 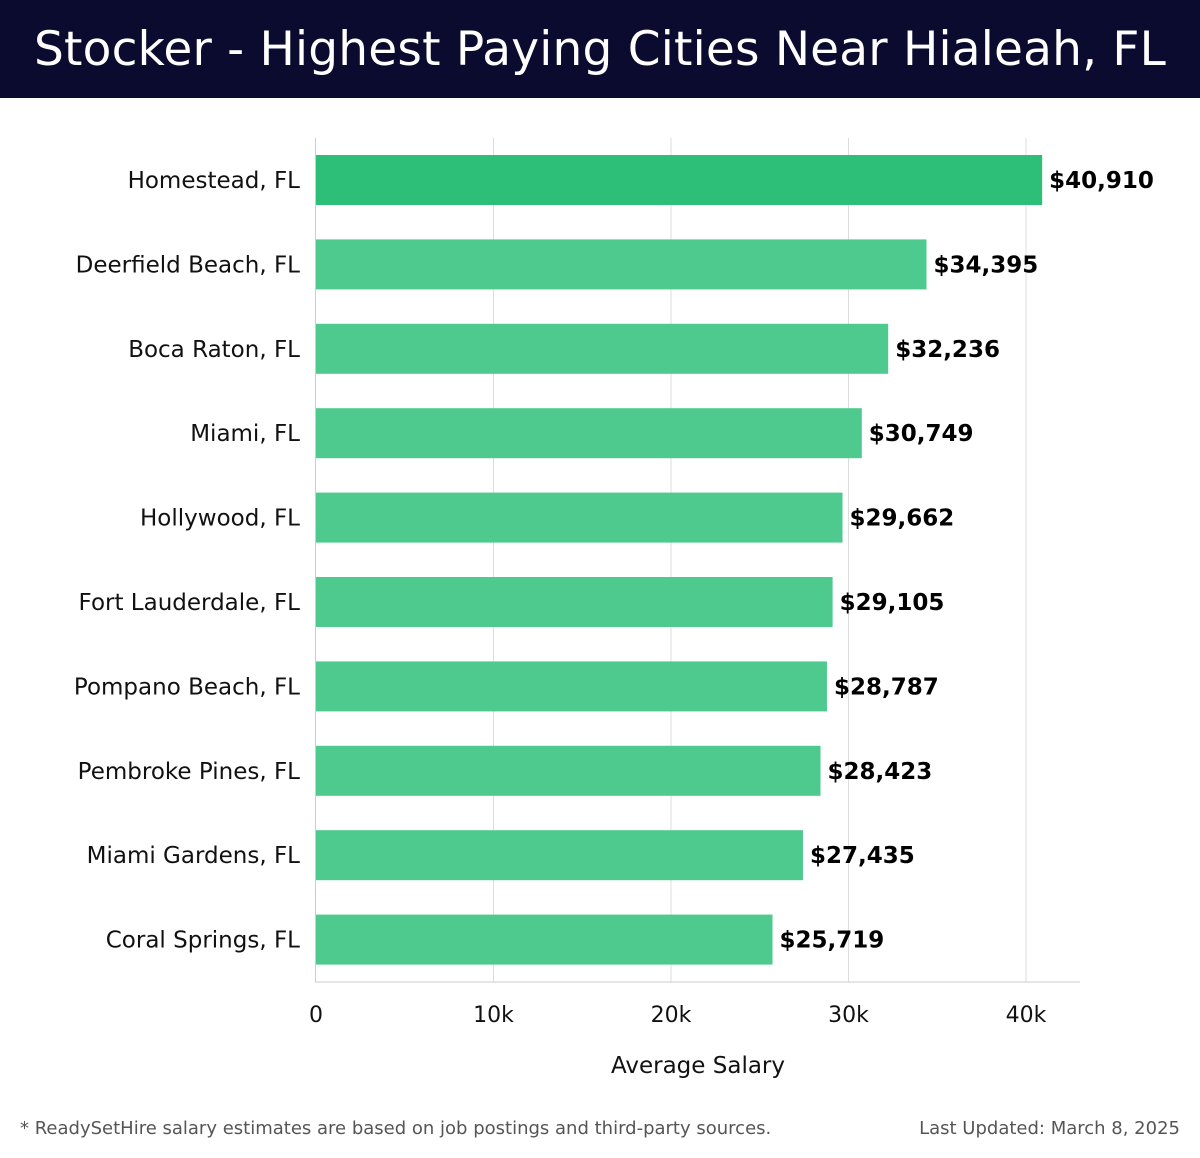 What do you see at coordinates (886, 687) in the screenshot?
I see `value-label: $28,787` at bounding box center [886, 687].